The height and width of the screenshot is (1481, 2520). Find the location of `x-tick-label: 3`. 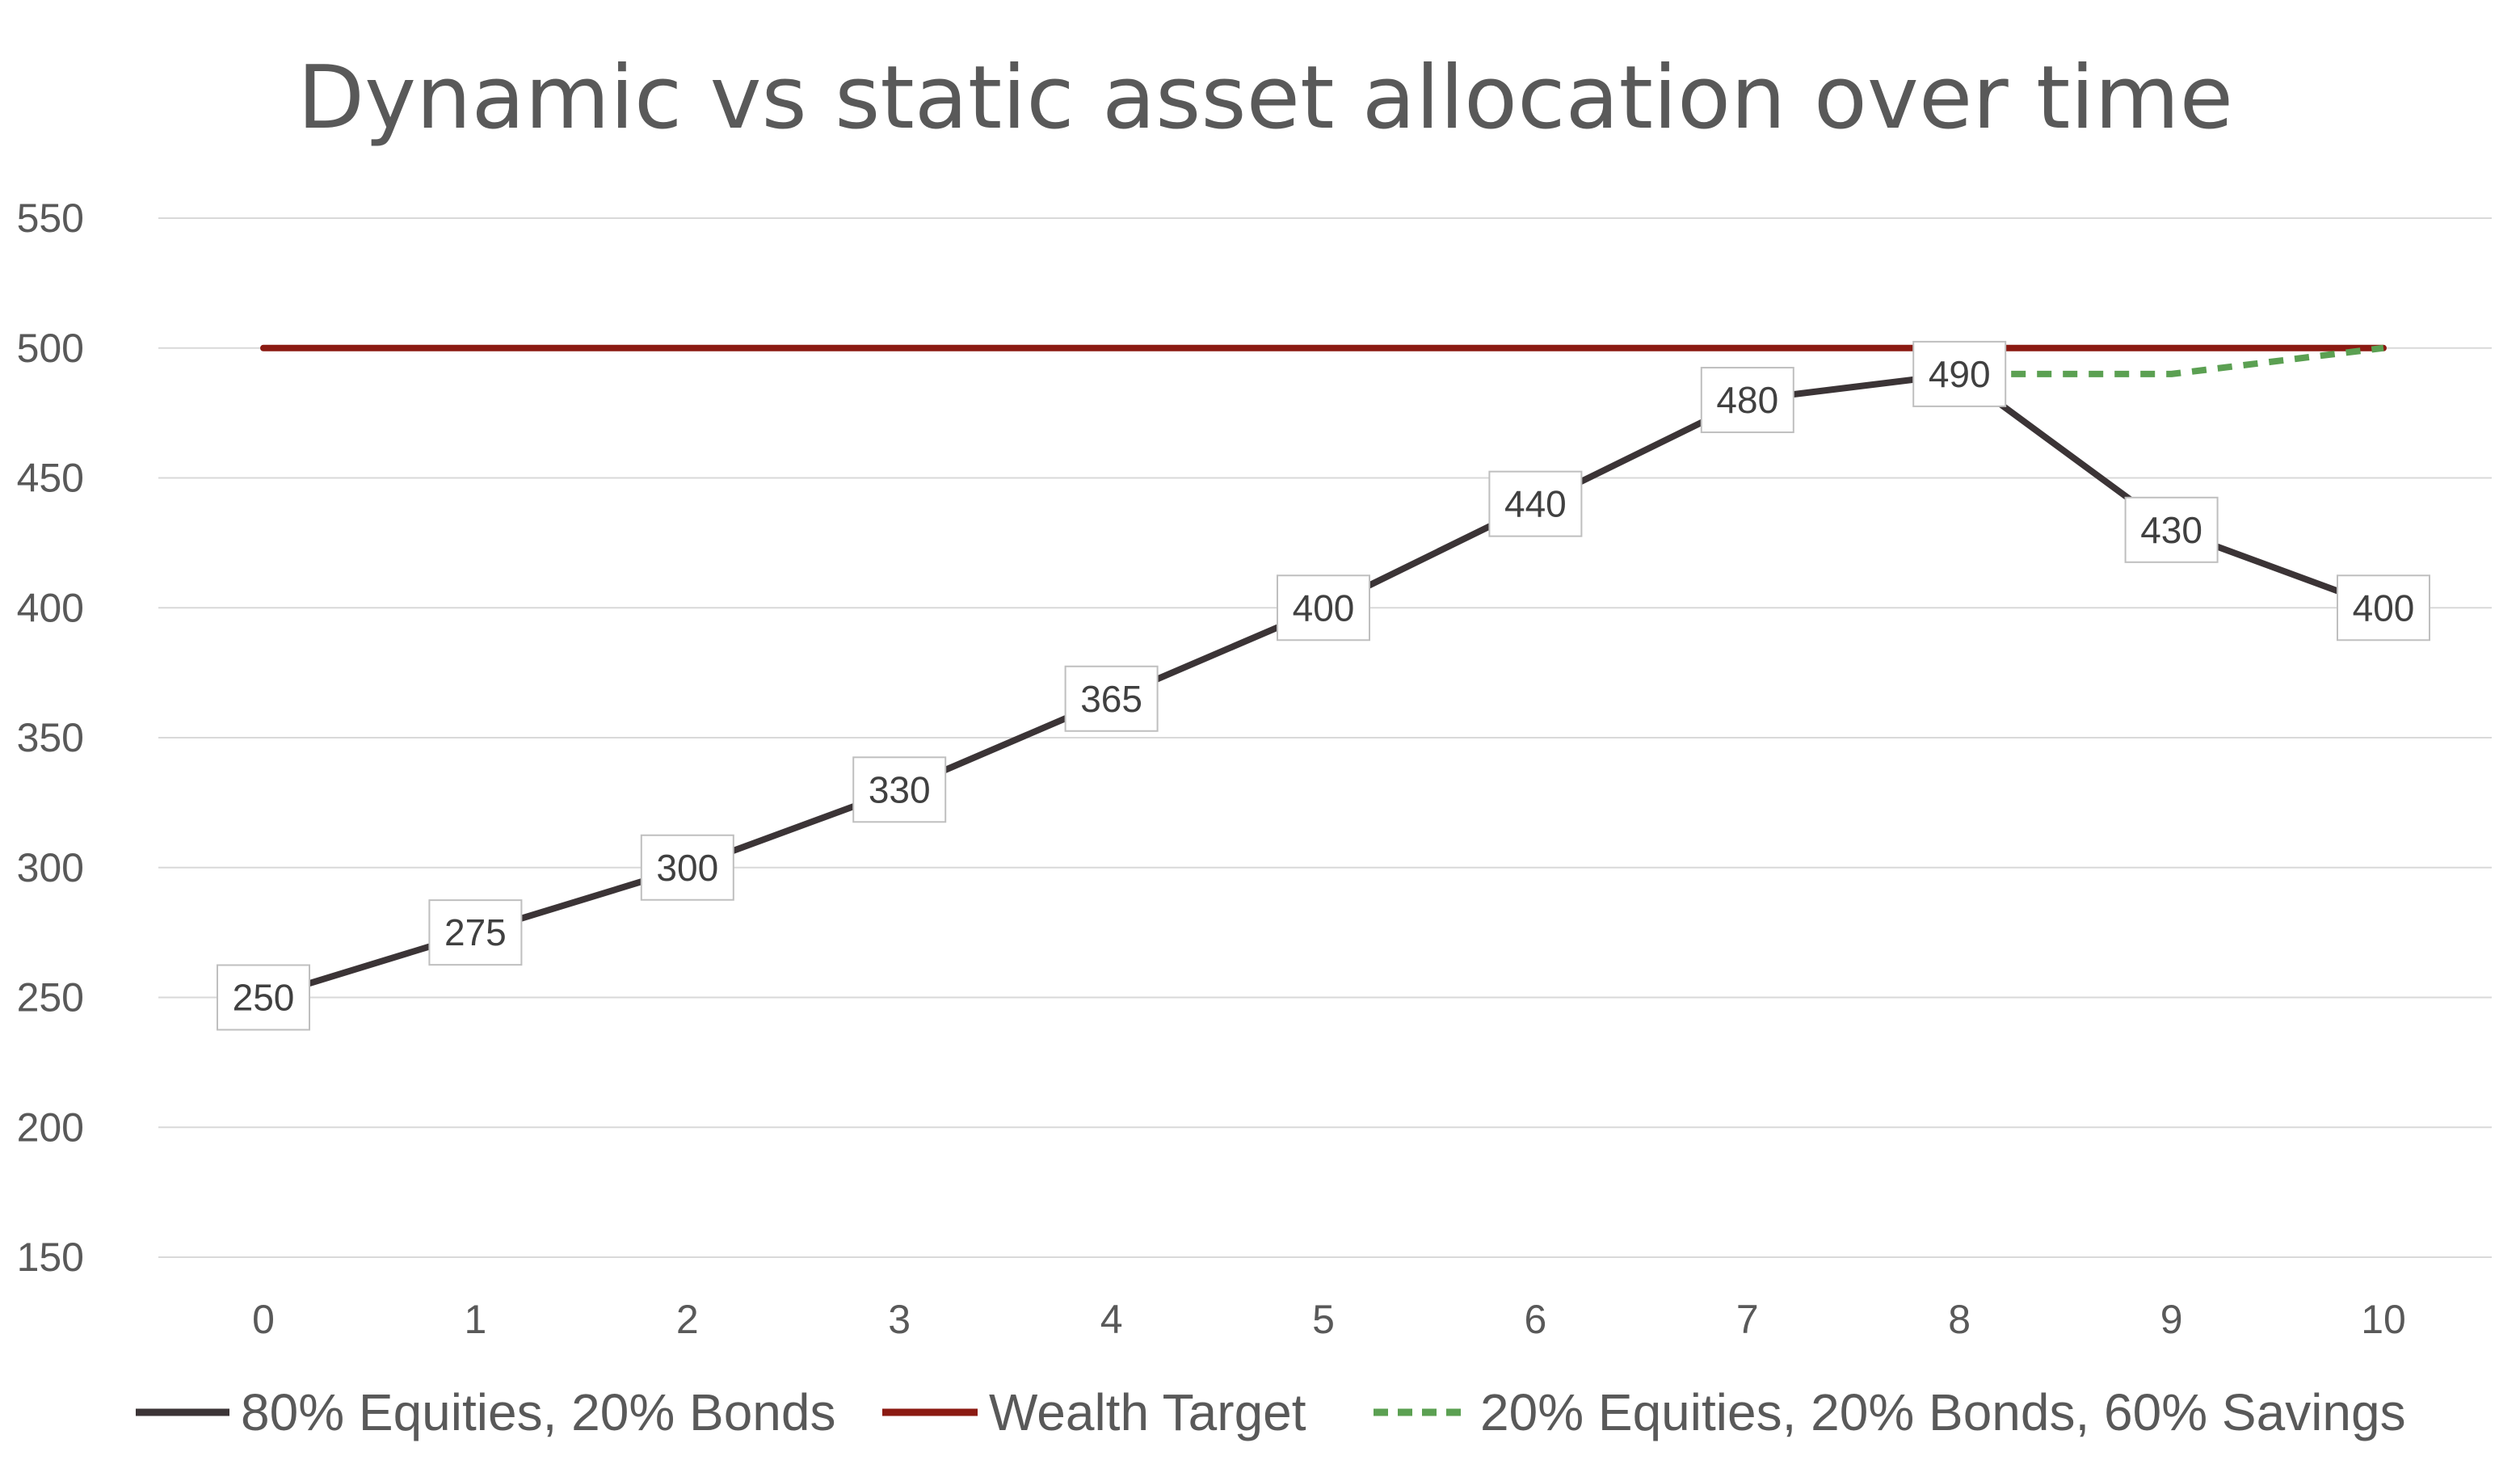

x-tick-label: 3 is located at coordinates (899, 1319).